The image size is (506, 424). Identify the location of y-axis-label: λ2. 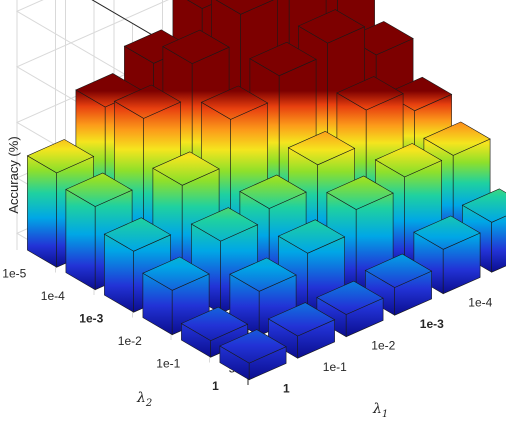
(144, 399).